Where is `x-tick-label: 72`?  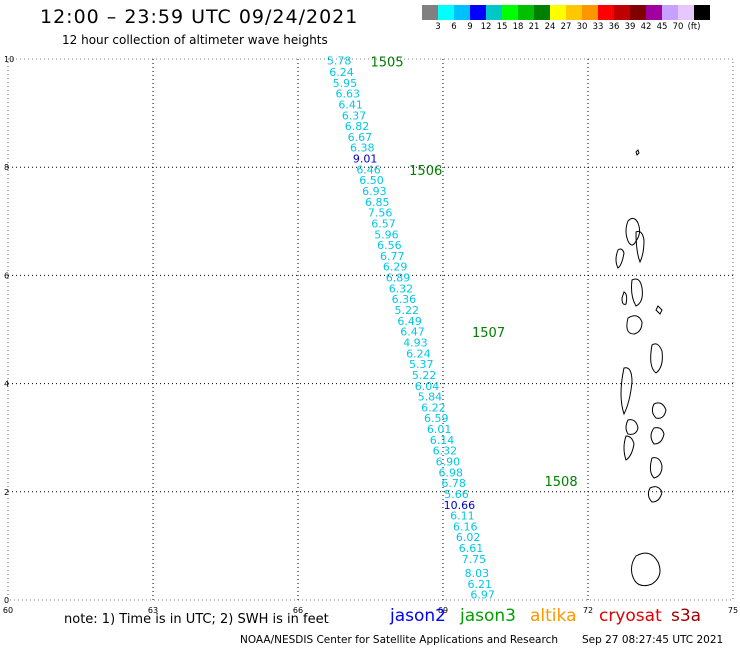 x-tick-label: 72 is located at coordinates (588, 610).